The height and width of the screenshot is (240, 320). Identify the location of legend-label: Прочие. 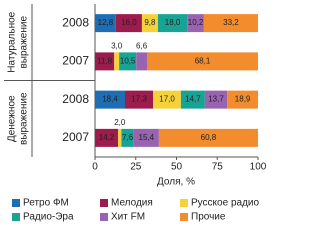
(208, 217).